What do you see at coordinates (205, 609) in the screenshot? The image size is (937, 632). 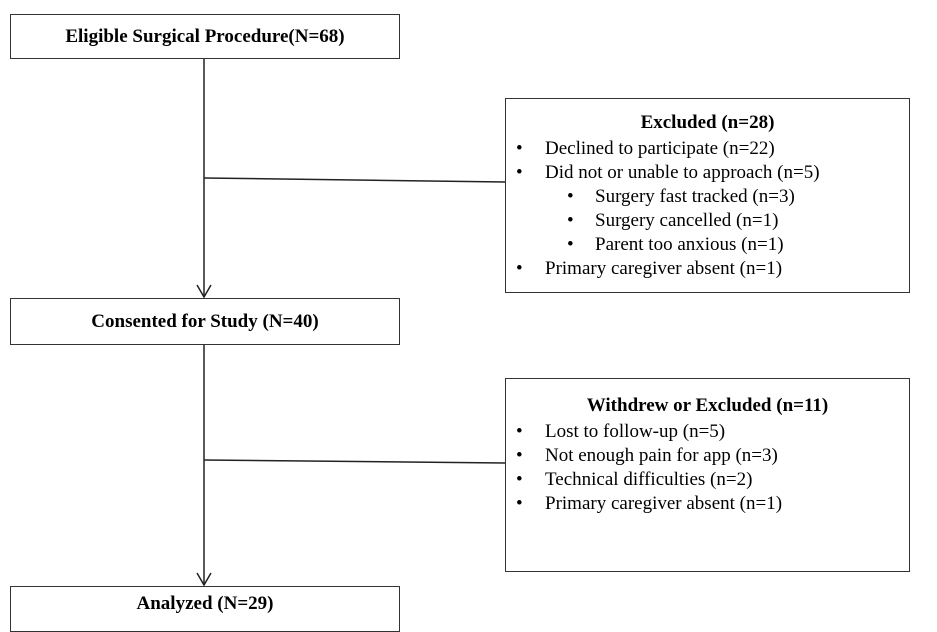 I see `flow-box: Analyzed (N=29)` at bounding box center [205, 609].